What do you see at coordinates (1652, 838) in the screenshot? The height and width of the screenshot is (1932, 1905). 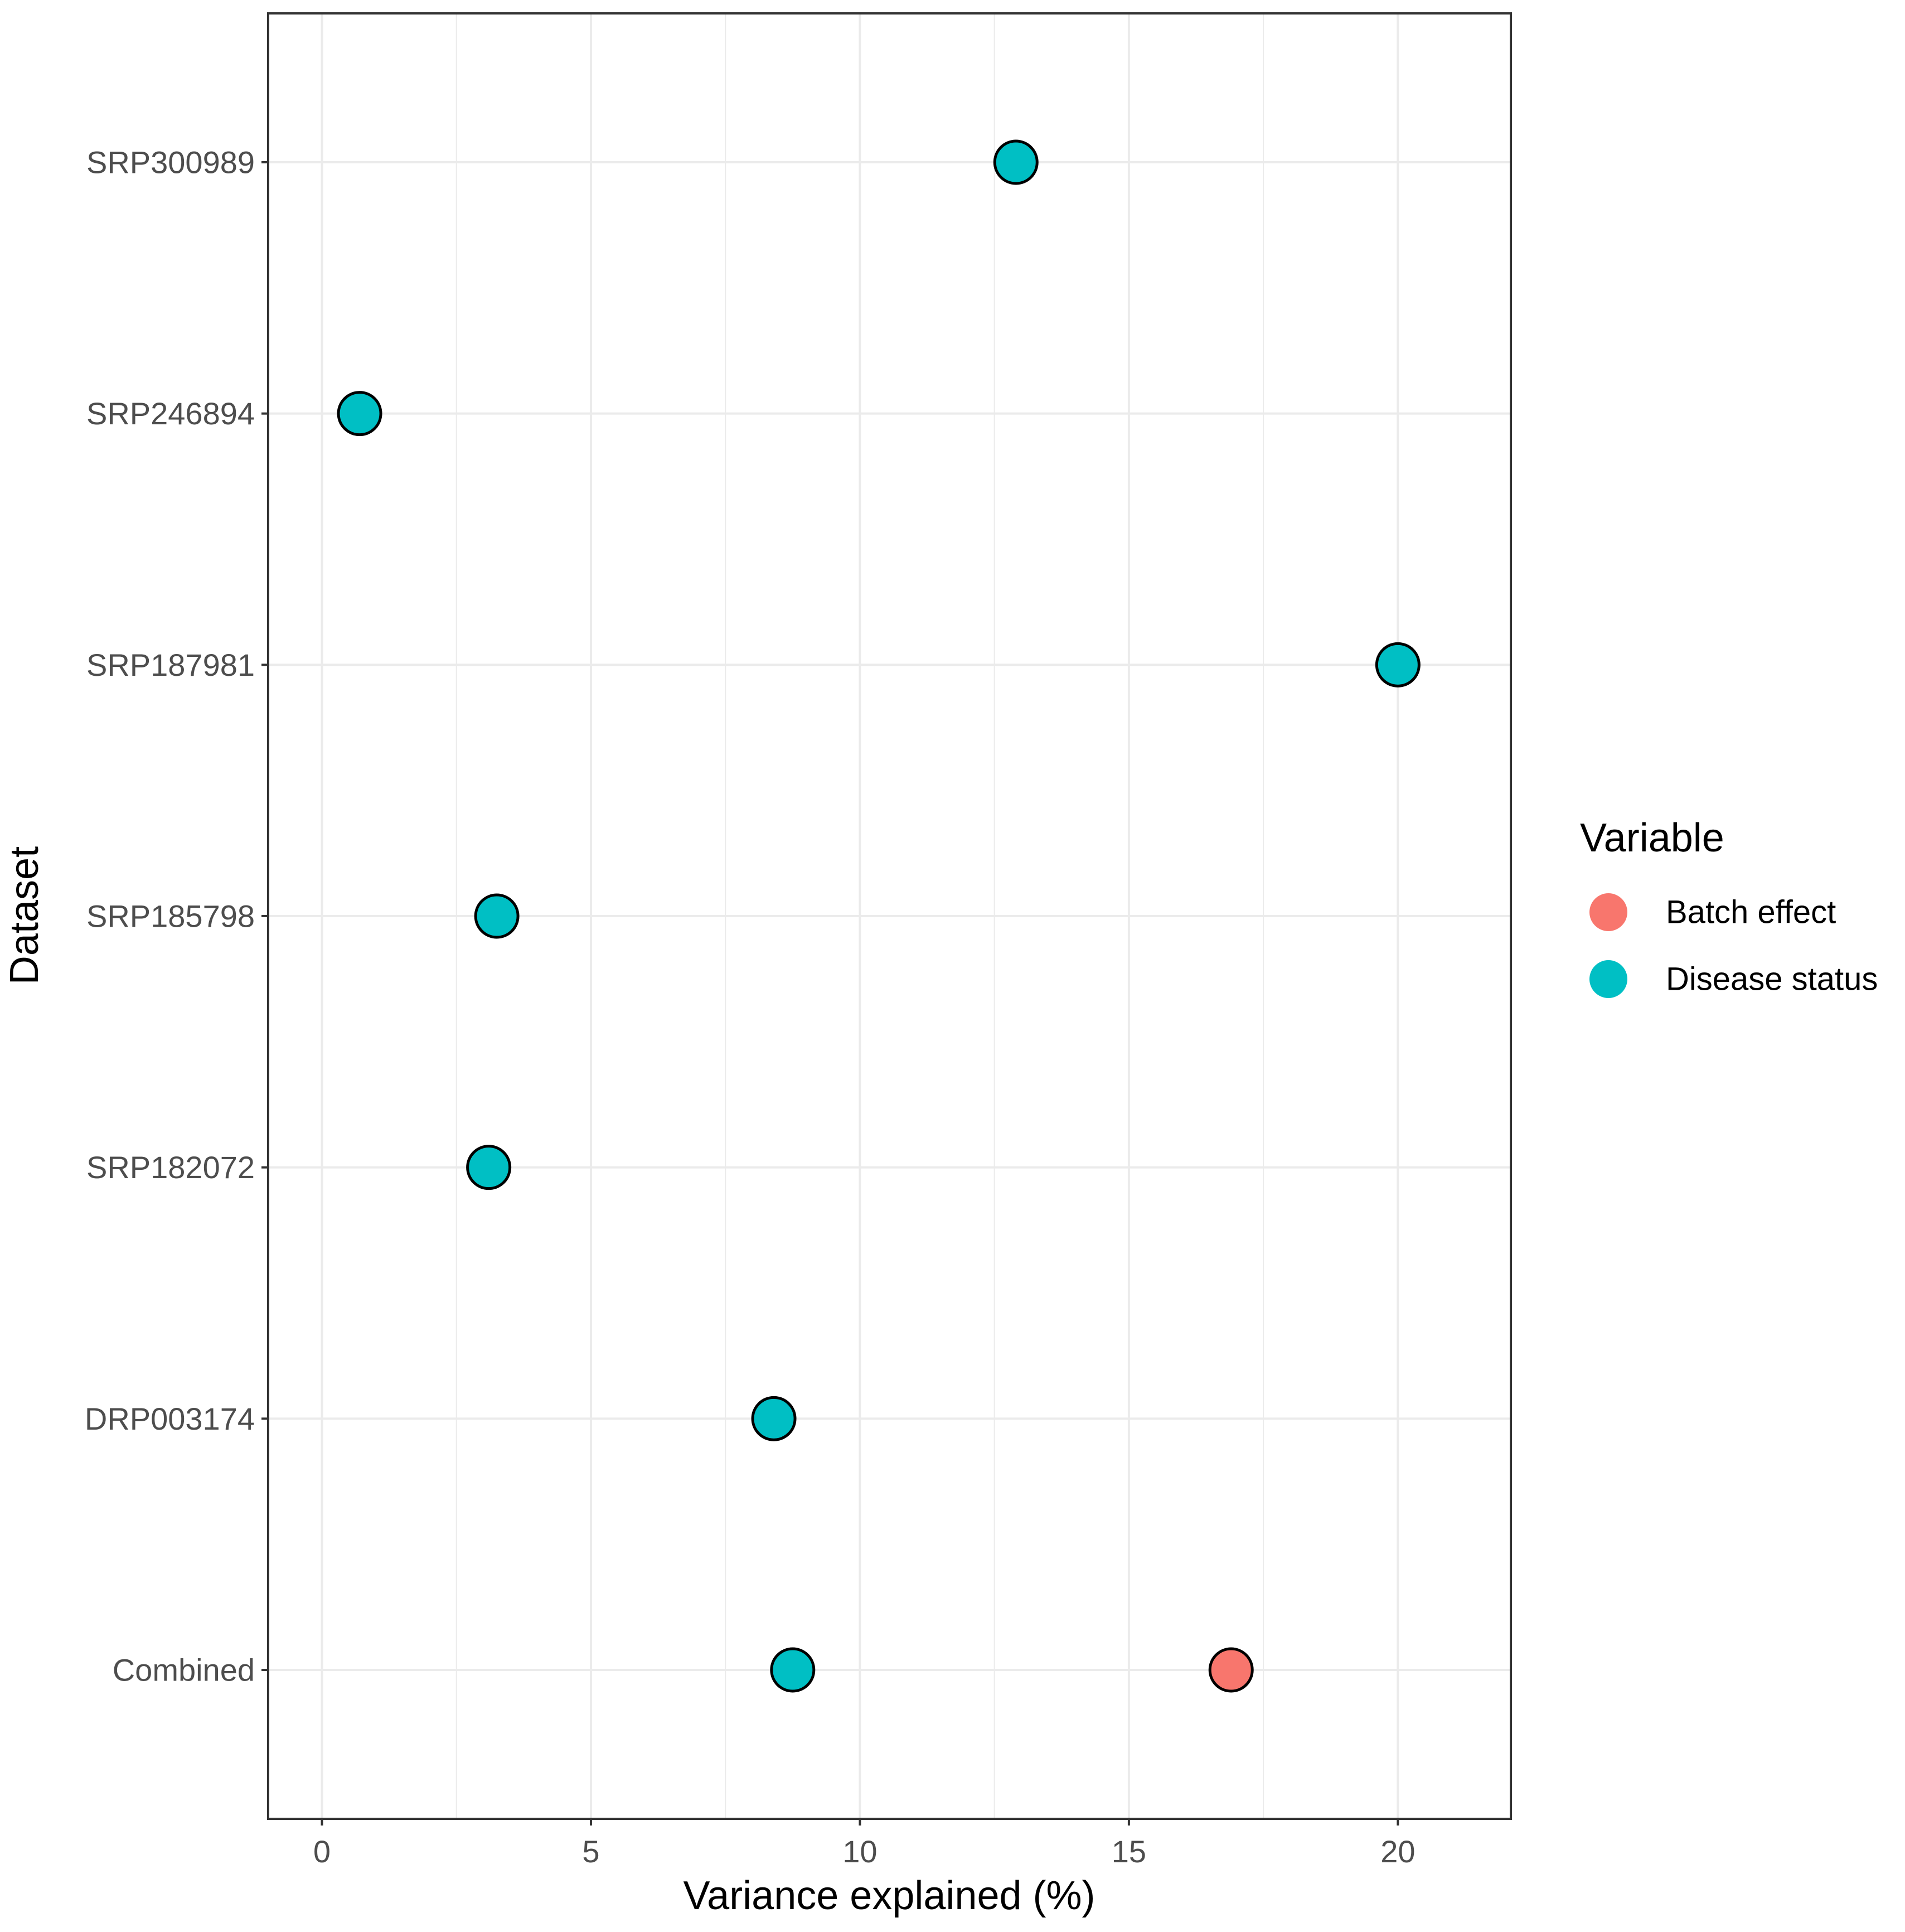 I see `legend-title: Variable` at bounding box center [1652, 838].